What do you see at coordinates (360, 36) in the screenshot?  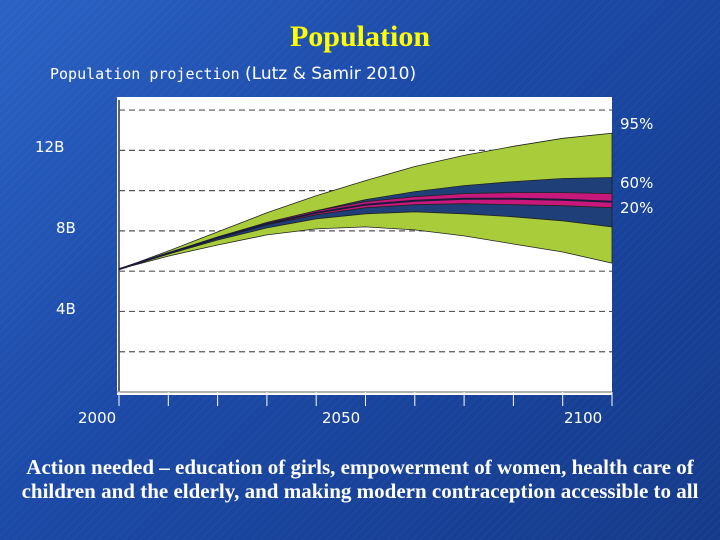 I see `slide-title: Population` at bounding box center [360, 36].